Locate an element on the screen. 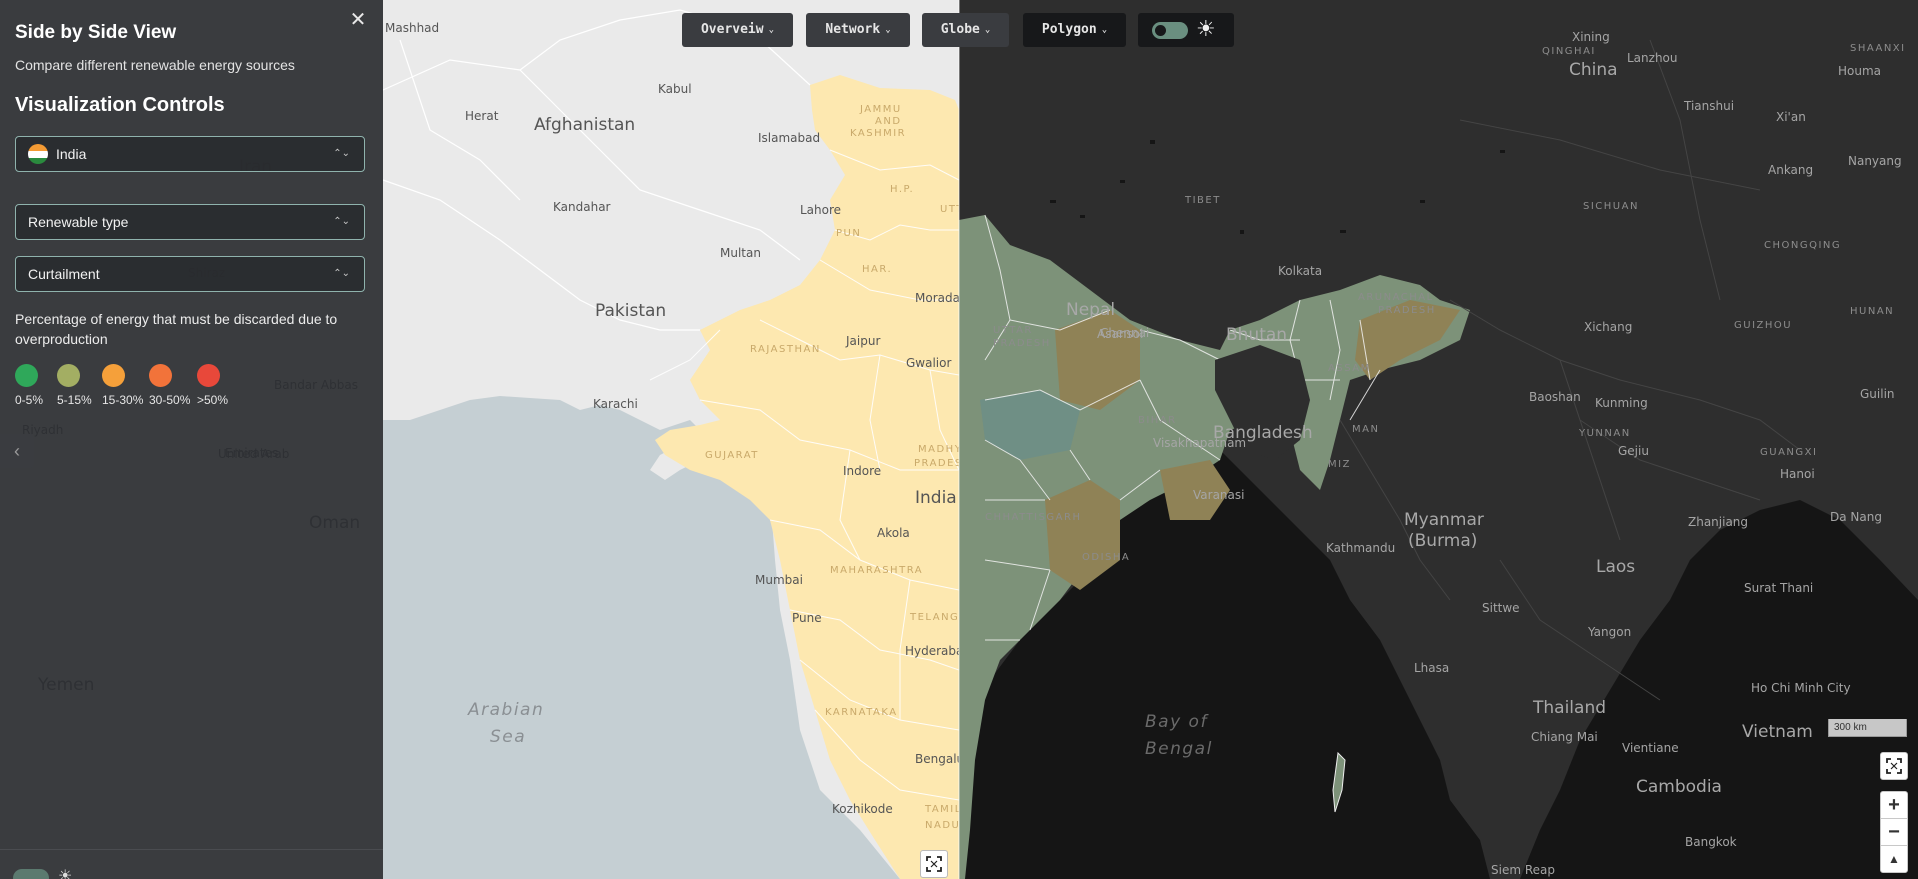 This screenshot has width=1918, height=879. legend-label: 30-50% is located at coordinates (170, 400).